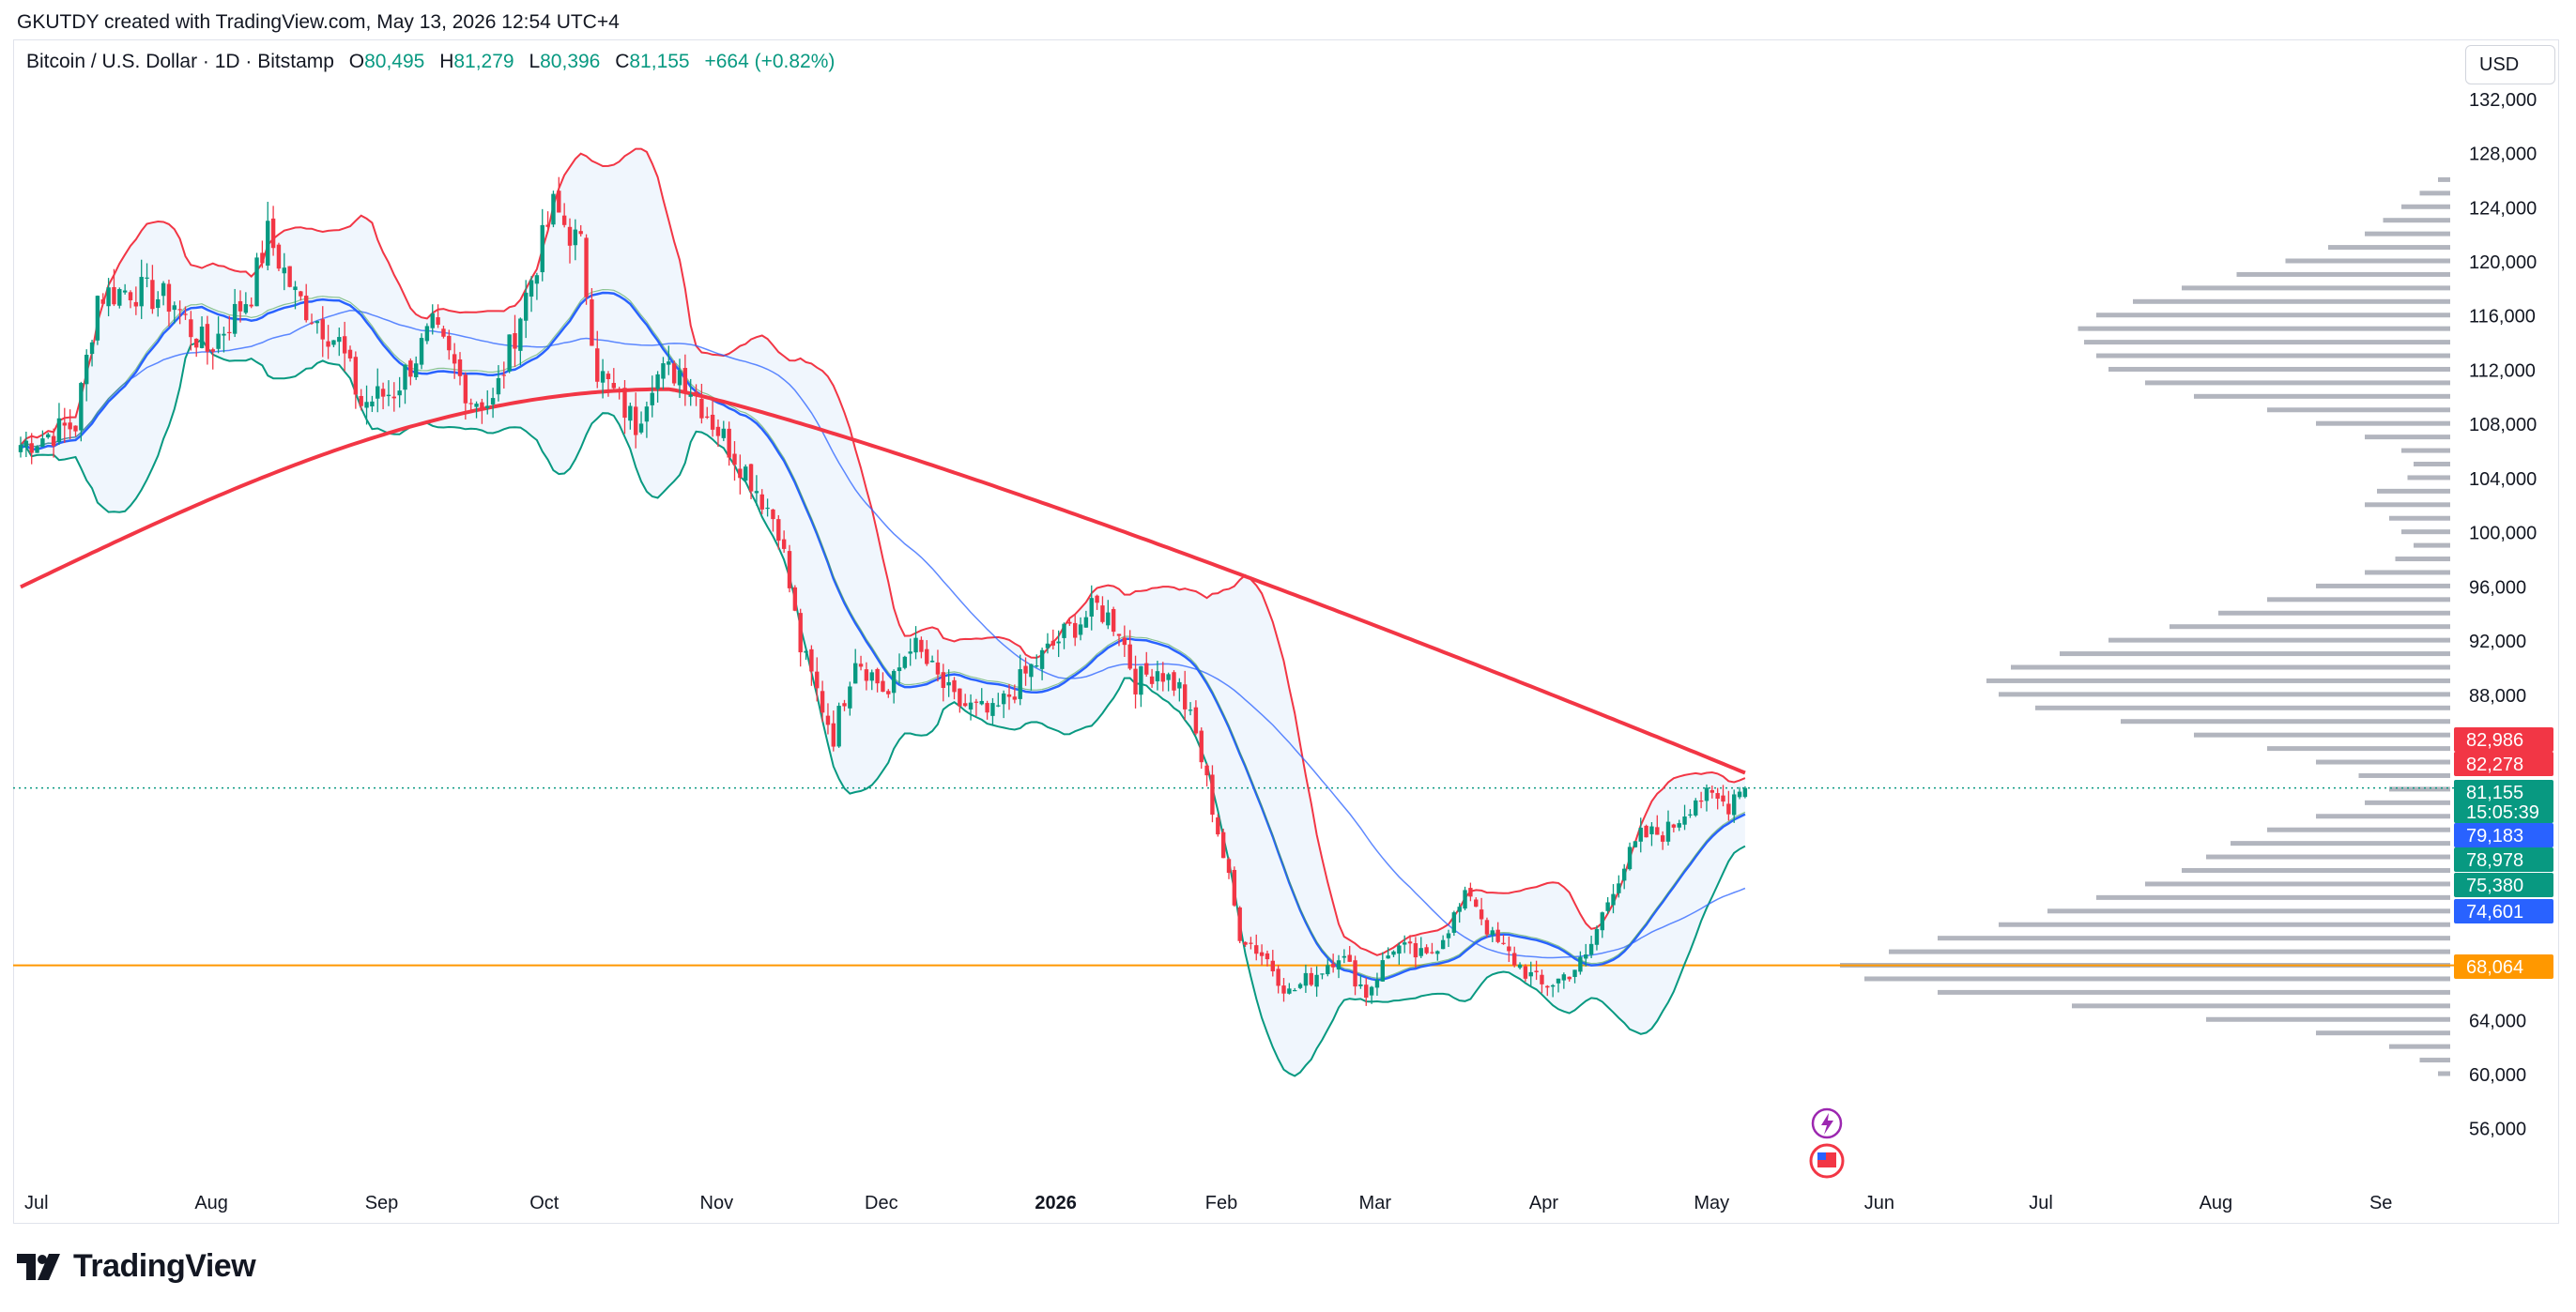 The image size is (2576, 1312). Describe the element at coordinates (2504, 764) in the screenshot. I see `price-tag: 82,278` at that location.